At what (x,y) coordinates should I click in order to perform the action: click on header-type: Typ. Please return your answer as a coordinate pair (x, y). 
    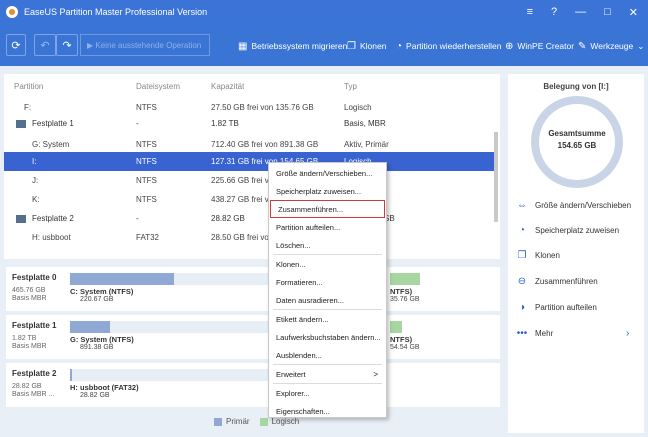
    Looking at the image, I should click on (350, 86).